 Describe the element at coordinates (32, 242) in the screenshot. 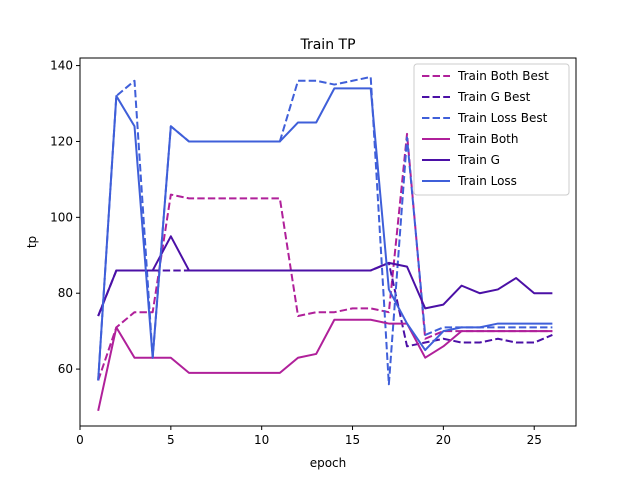

I see `y-axis-label: tp` at that location.